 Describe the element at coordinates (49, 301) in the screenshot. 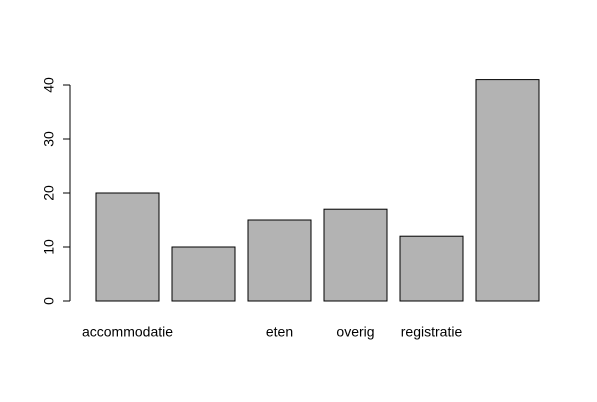

I see `y-tick-label: 0` at that location.